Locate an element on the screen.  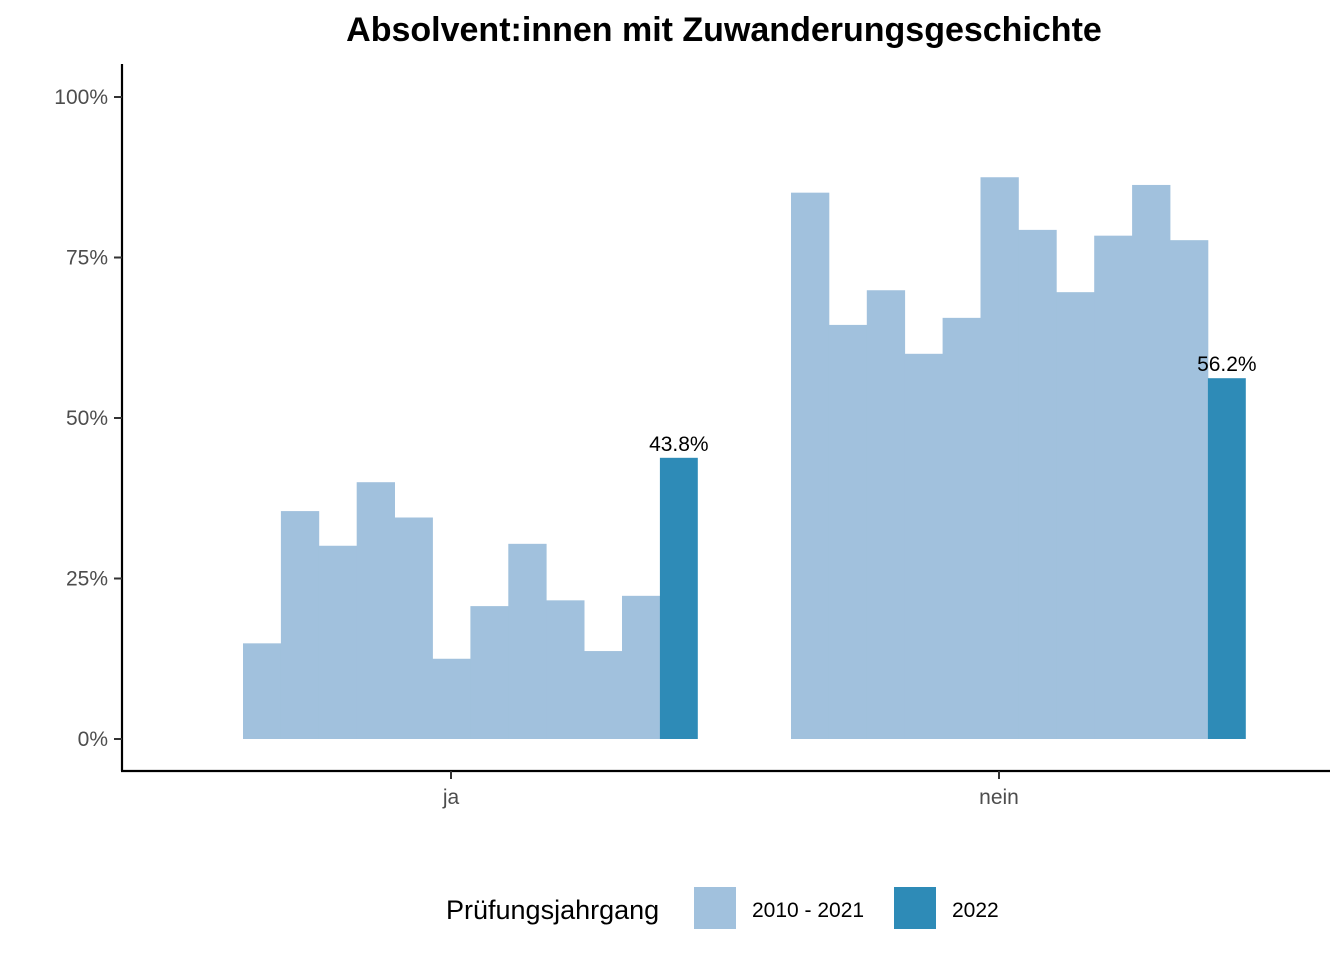
legend-label-2010-2021: 2010 - 2021 is located at coordinates (808, 910).